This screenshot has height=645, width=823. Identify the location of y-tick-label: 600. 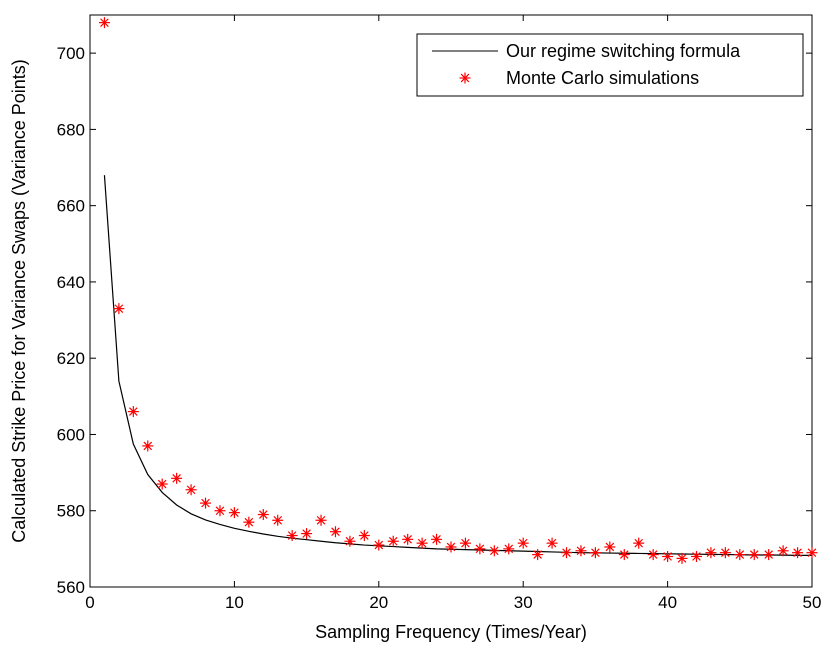
(71, 434).